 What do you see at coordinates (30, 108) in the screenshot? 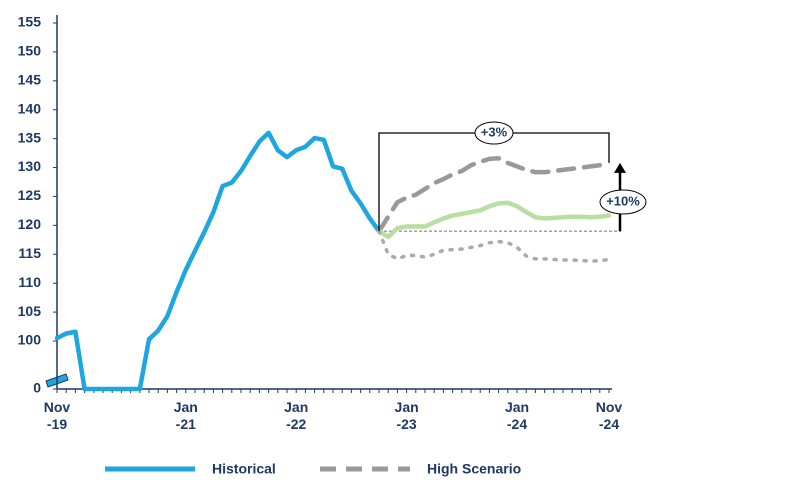
I see `y-tick-label: 140` at bounding box center [30, 108].